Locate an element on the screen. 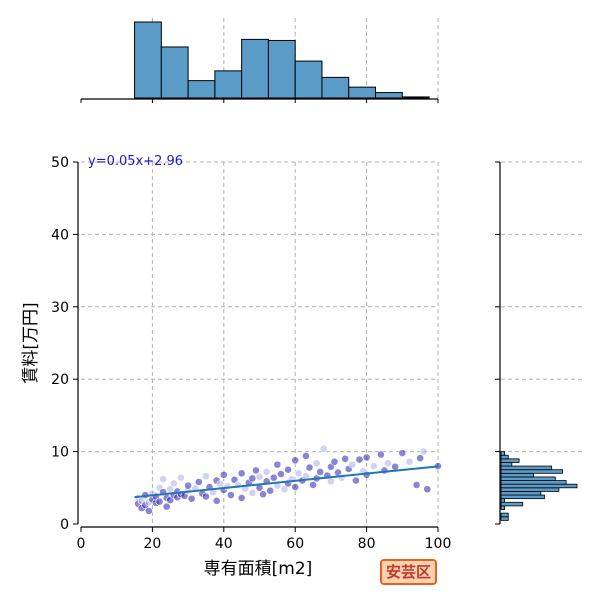  regression-line is located at coordinates (286, 482).